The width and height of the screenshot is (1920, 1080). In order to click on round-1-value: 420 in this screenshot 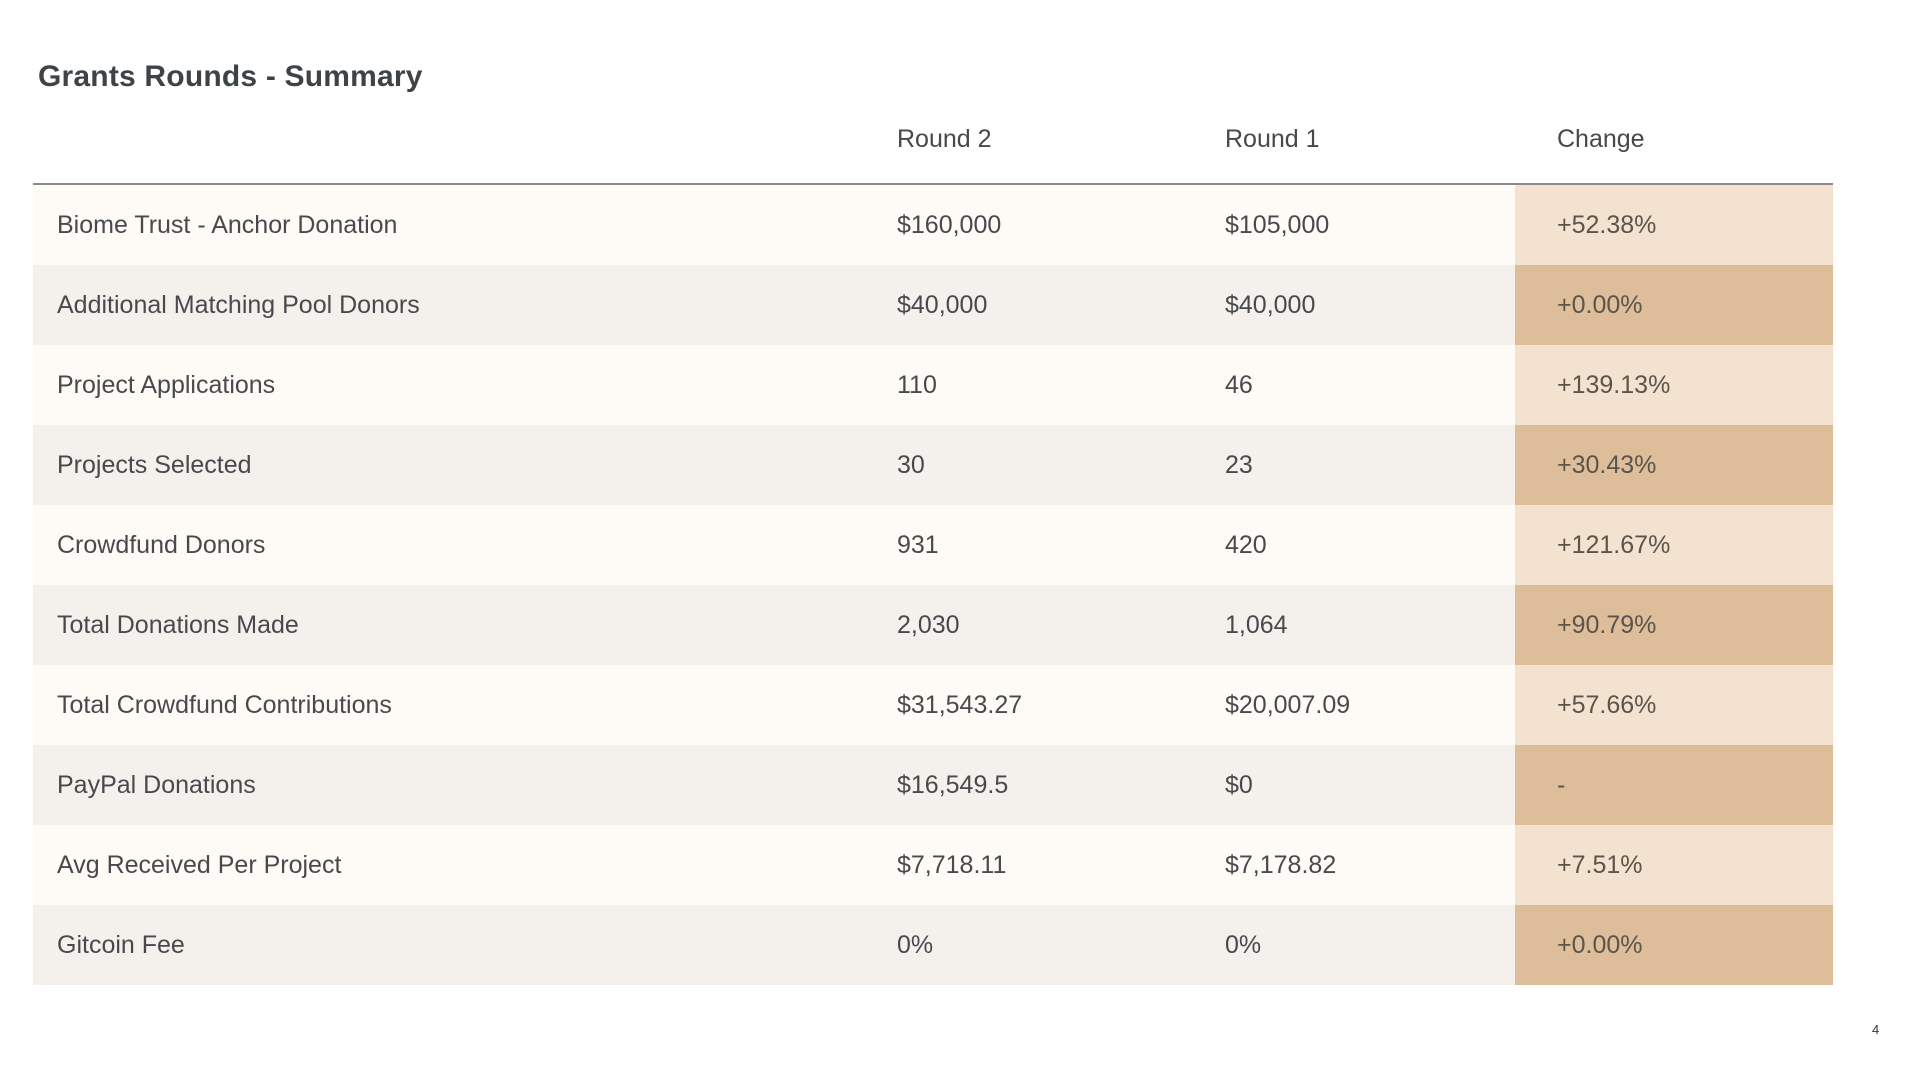, I will do `click(1246, 544)`.